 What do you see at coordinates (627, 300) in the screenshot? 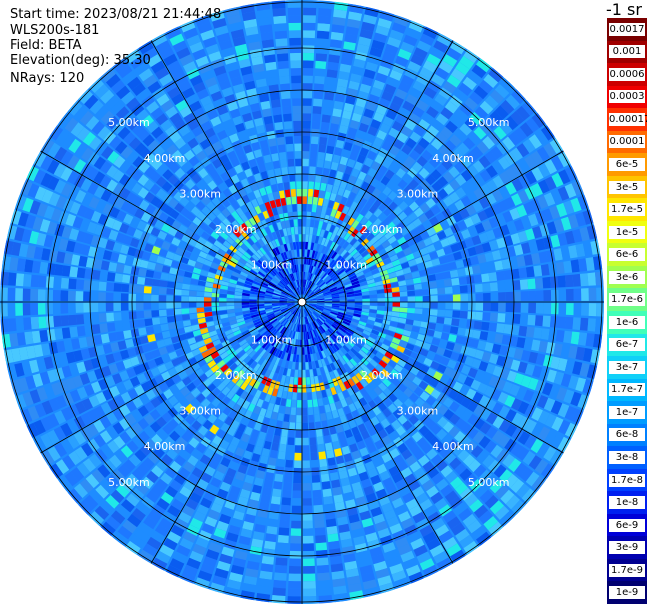
I see `colorbar-tick-label: 1.7e-6` at bounding box center [627, 300].